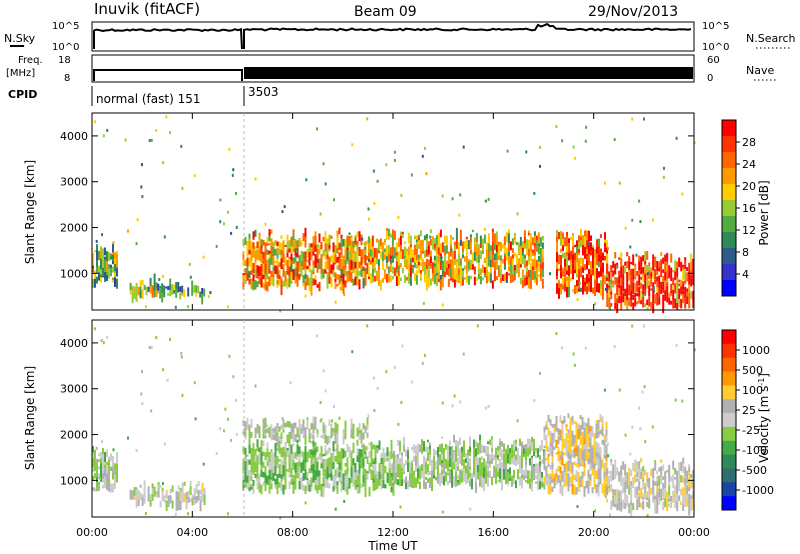 This screenshot has height=554, width=800. I want to click on nsky-tick-top: 10^5, so click(65, 26).